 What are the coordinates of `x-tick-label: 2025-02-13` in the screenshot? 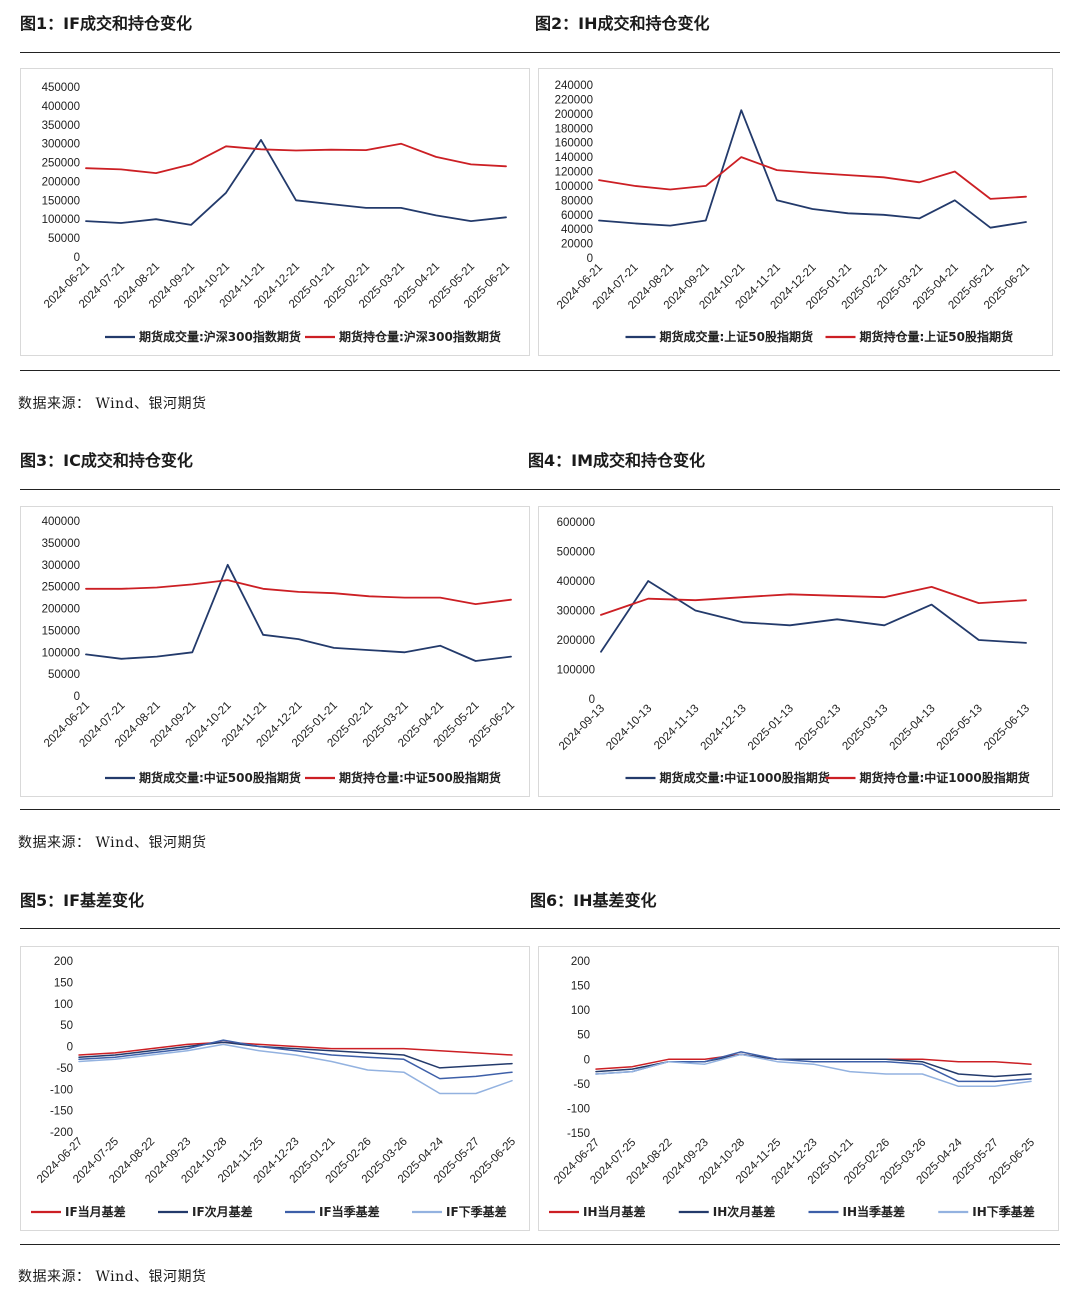 It's located at (818, 728).